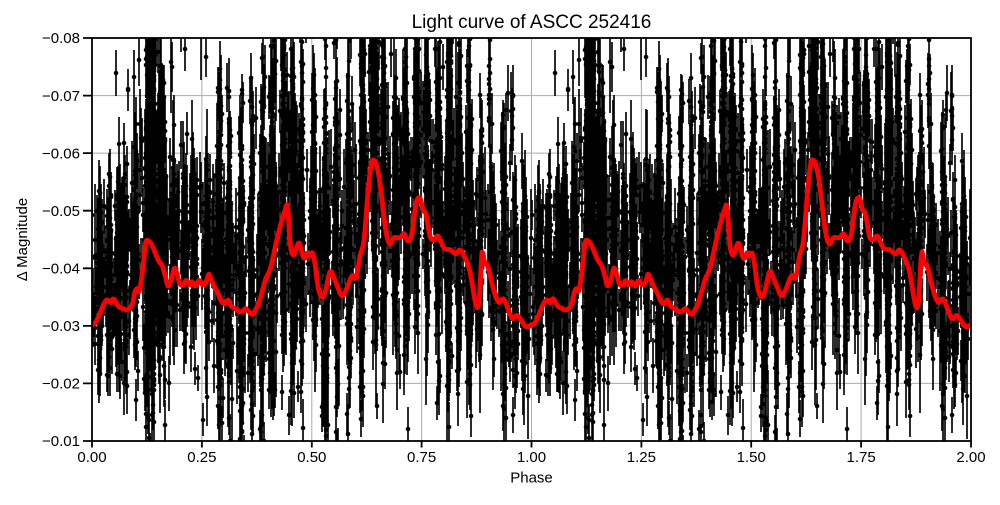 The width and height of the screenshot is (1000, 505). Describe the element at coordinates (531, 478) in the screenshot. I see `svg-text: Phase` at that location.